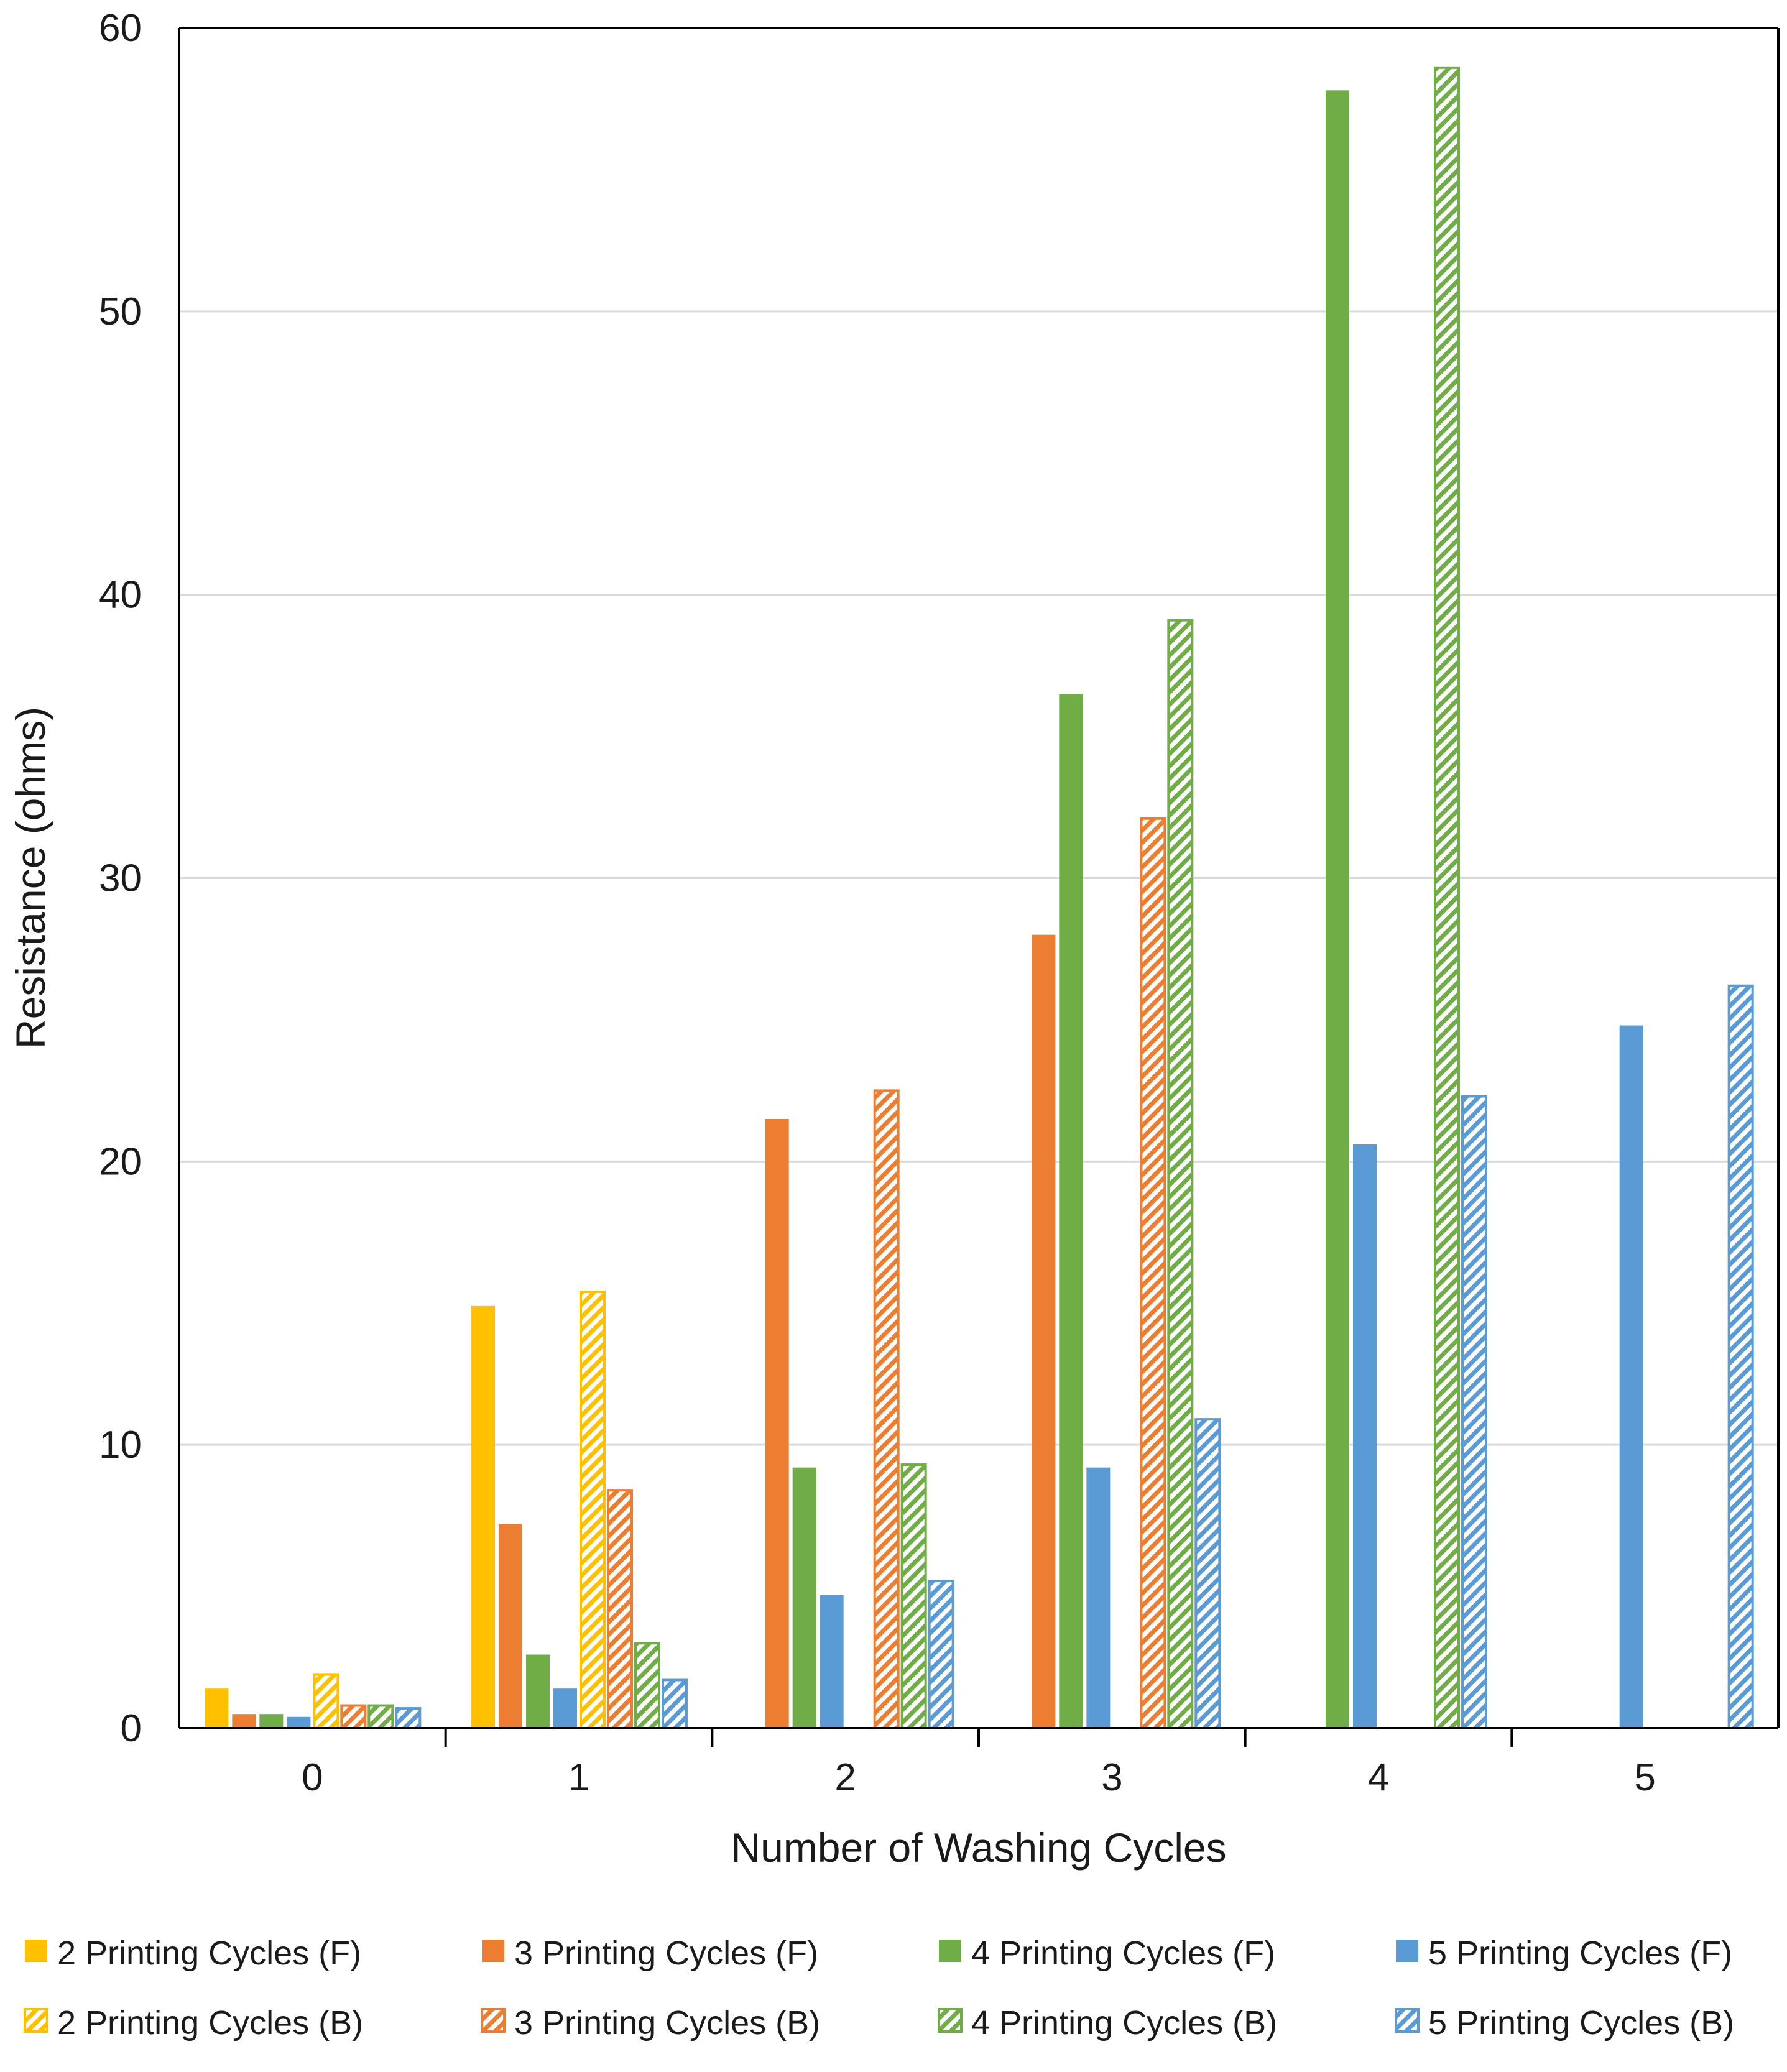  What do you see at coordinates (209, 1953) in the screenshot?
I see `legend-label: 2 Printing Cycles (F)` at bounding box center [209, 1953].